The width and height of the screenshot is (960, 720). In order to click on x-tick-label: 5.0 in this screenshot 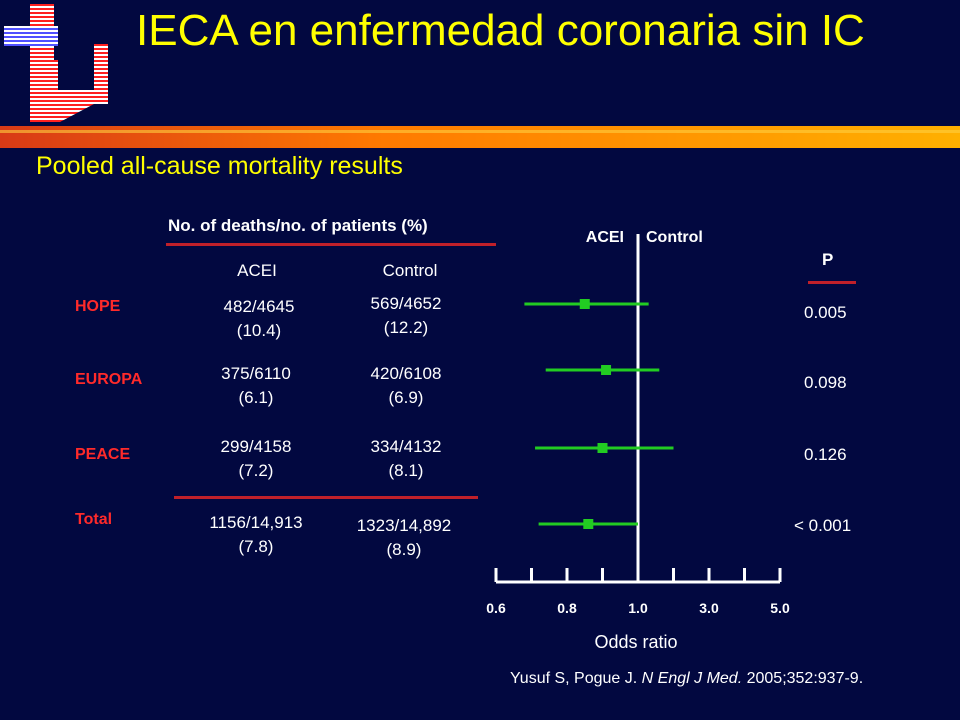, I will do `click(780, 608)`.